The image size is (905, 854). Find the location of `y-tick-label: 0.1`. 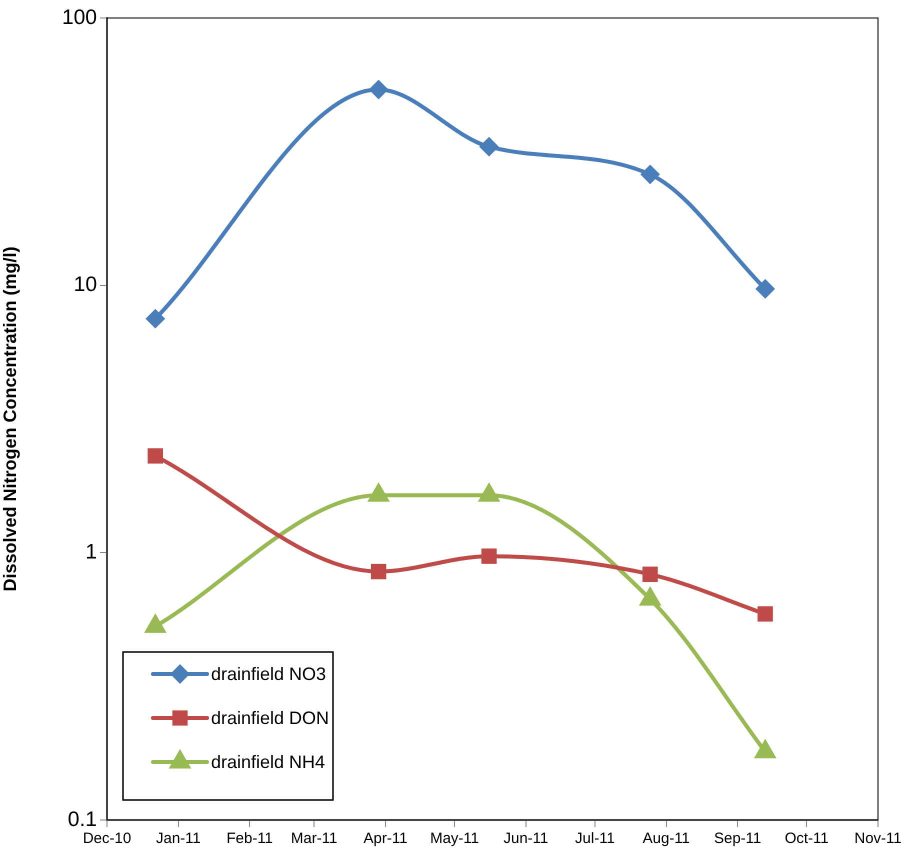

y-tick-label: 0.1 is located at coordinates (82, 819).